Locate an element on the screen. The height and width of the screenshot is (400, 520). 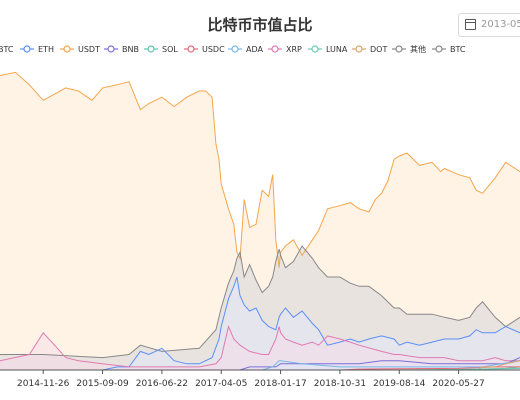
legend: BTC ETH USDT BNB SOL USDC ADA XRP LUNA DOT 其他 BTC is located at coordinates (233, 49).